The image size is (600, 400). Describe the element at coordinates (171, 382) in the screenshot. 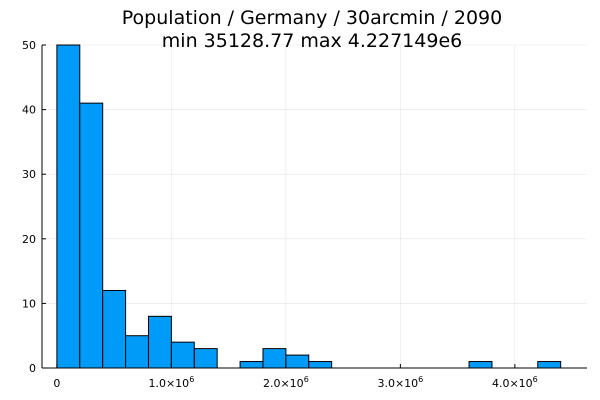

I see `x-tick-label: 1.0×10⁶` at that location.